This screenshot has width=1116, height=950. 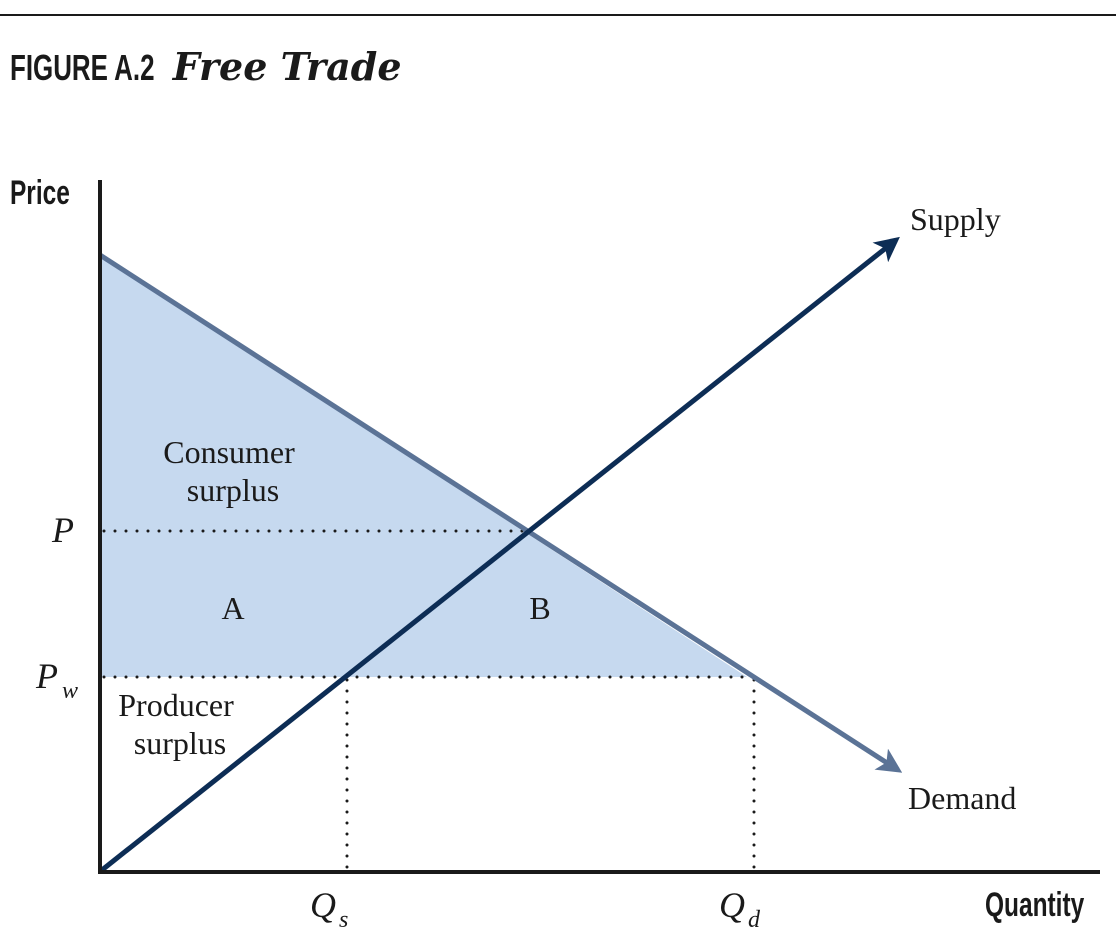 I want to click on figure-heading: FIGURE A.2 Free Trade, so click(x=206, y=66).